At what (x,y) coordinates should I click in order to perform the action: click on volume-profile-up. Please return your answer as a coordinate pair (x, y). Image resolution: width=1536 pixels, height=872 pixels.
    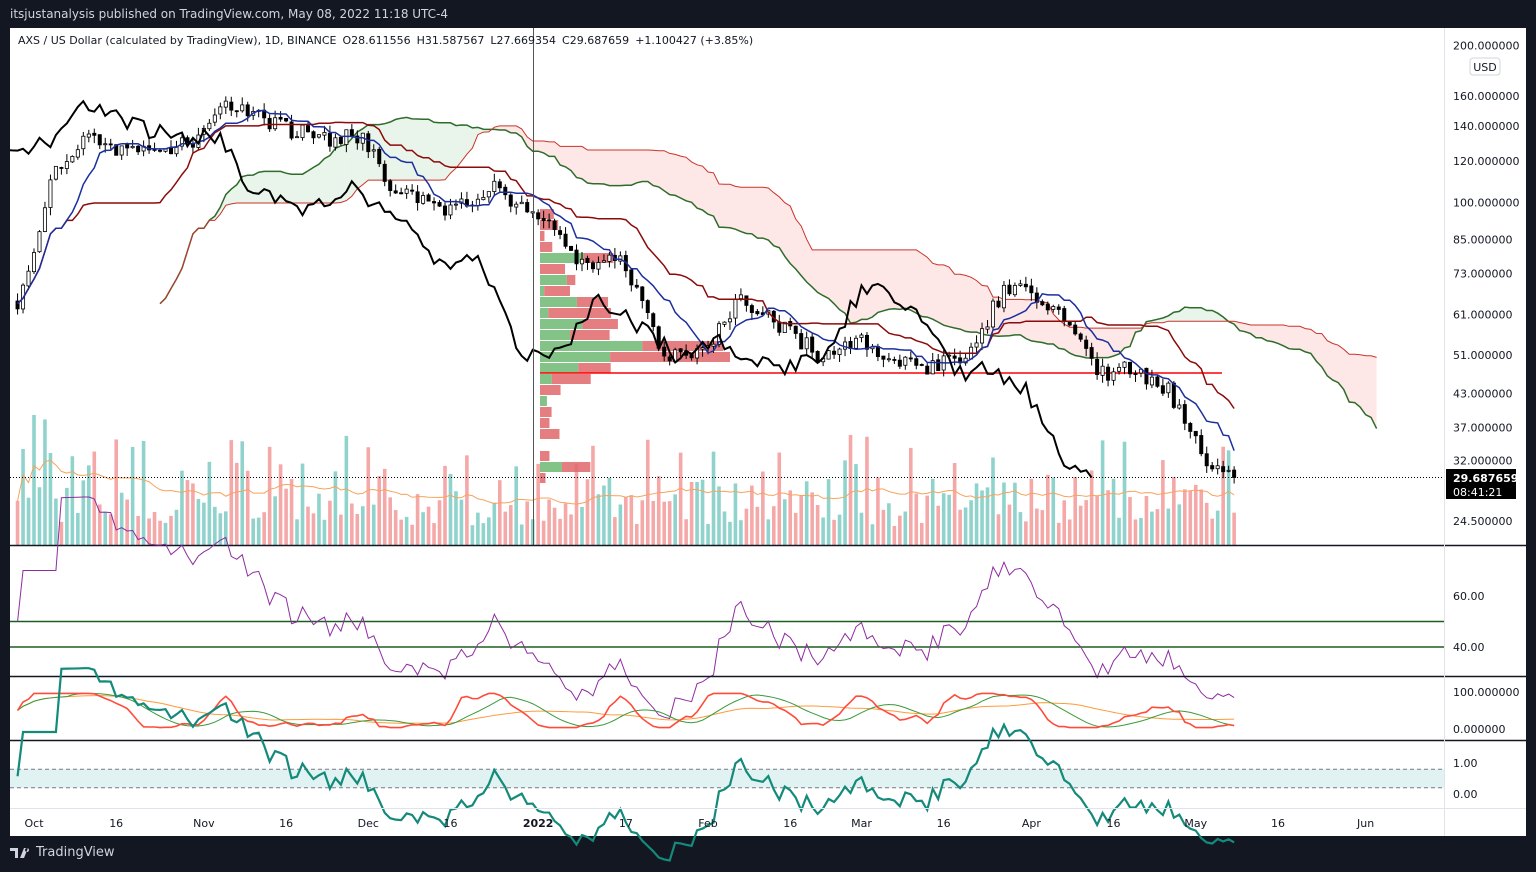
    Looking at the image, I should click on (543, 401).